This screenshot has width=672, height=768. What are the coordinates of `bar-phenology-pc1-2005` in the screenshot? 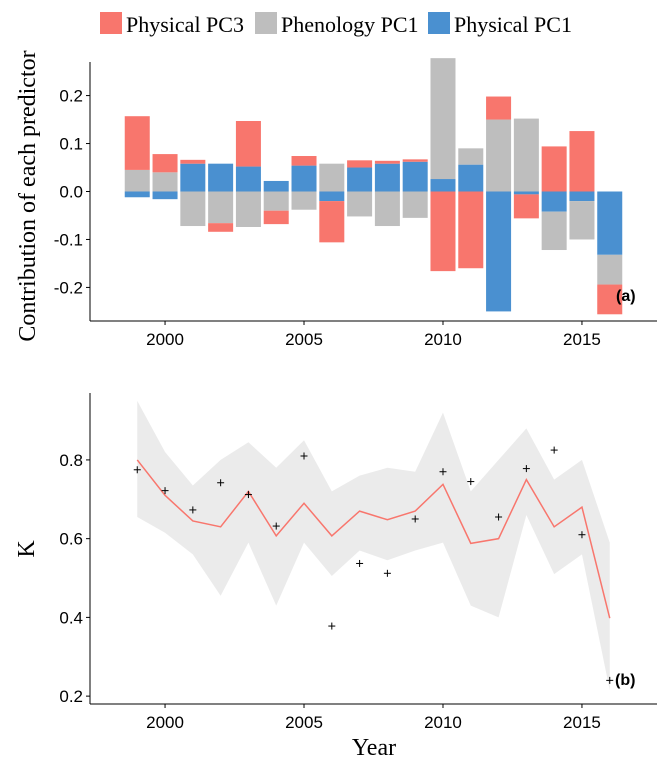 It's located at (304, 200).